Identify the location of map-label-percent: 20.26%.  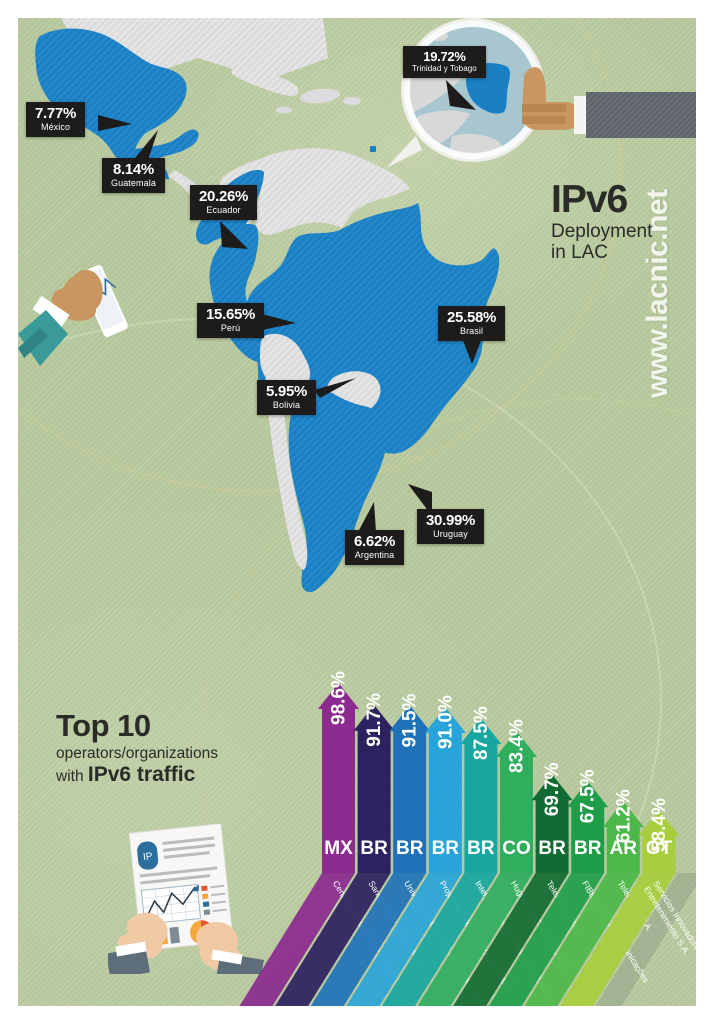
(224, 196).